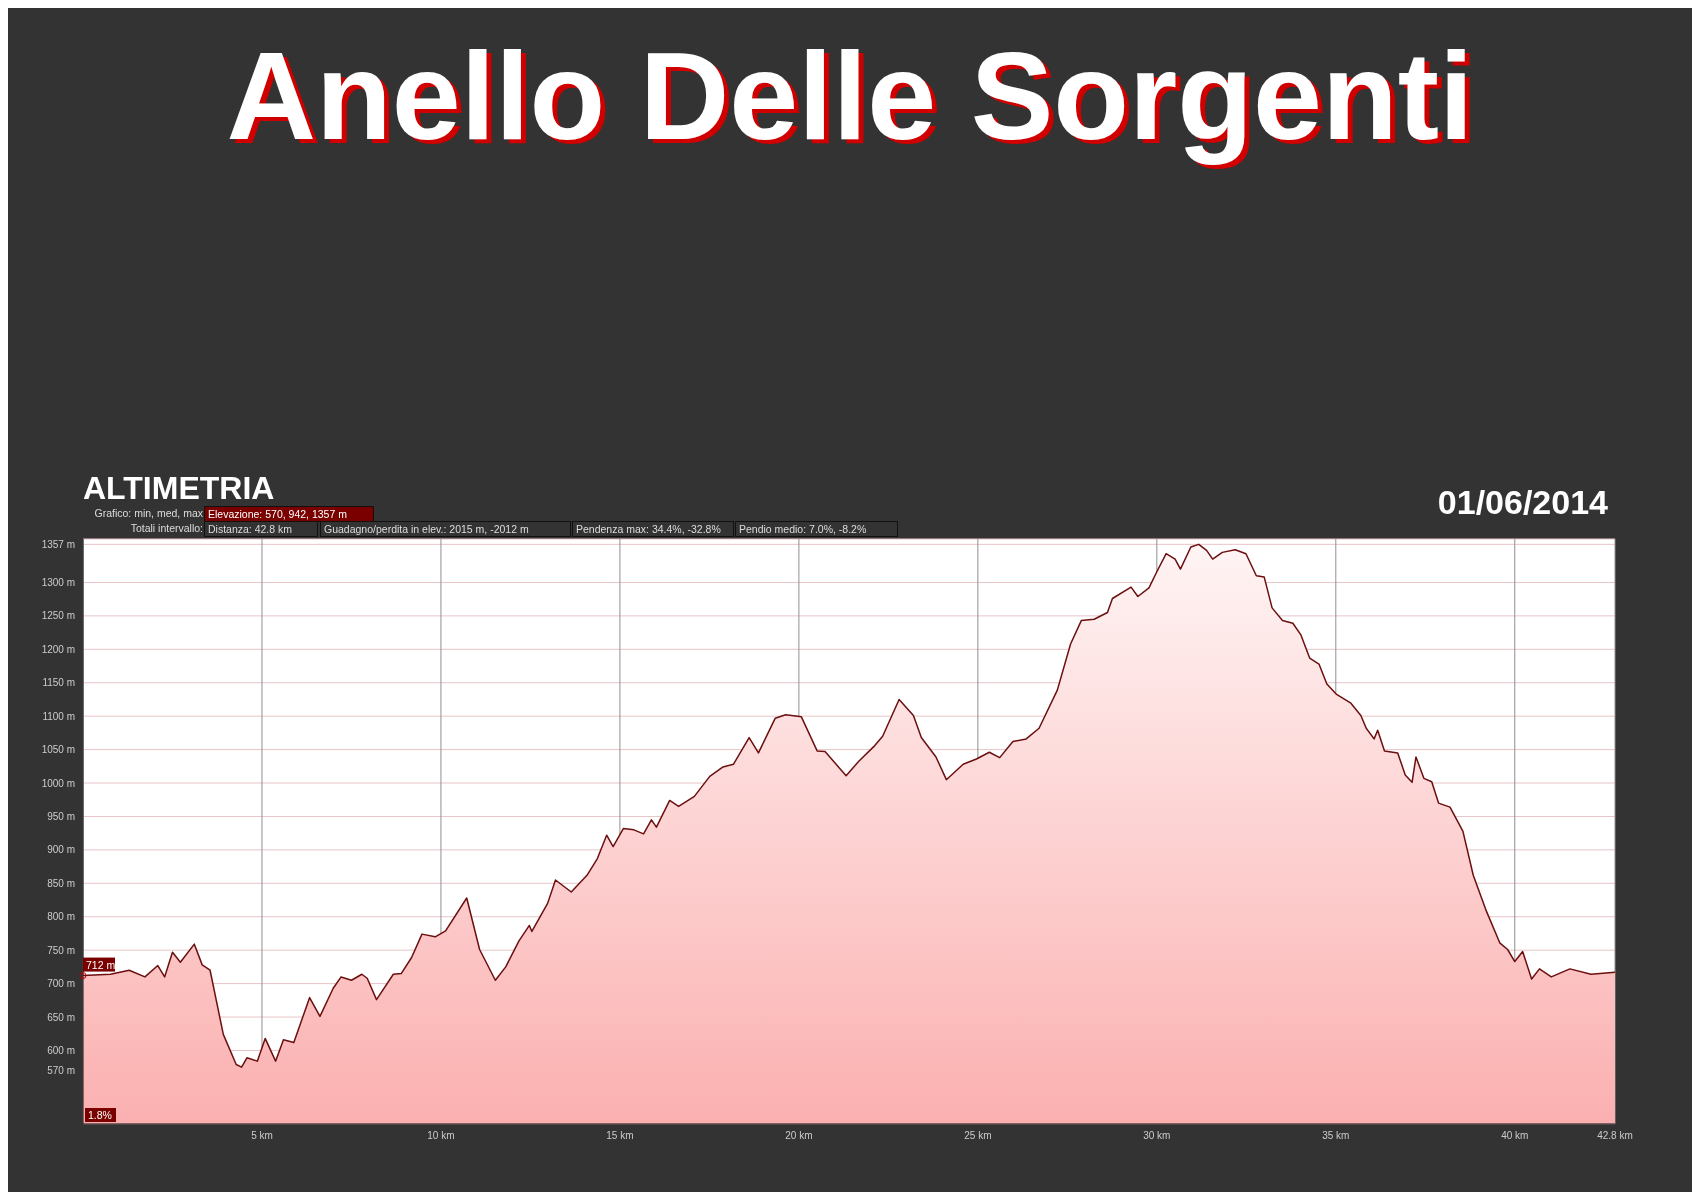 The height and width of the screenshot is (1200, 1700). I want to click on y-tick-label: 570 m, so click(61, 1071).